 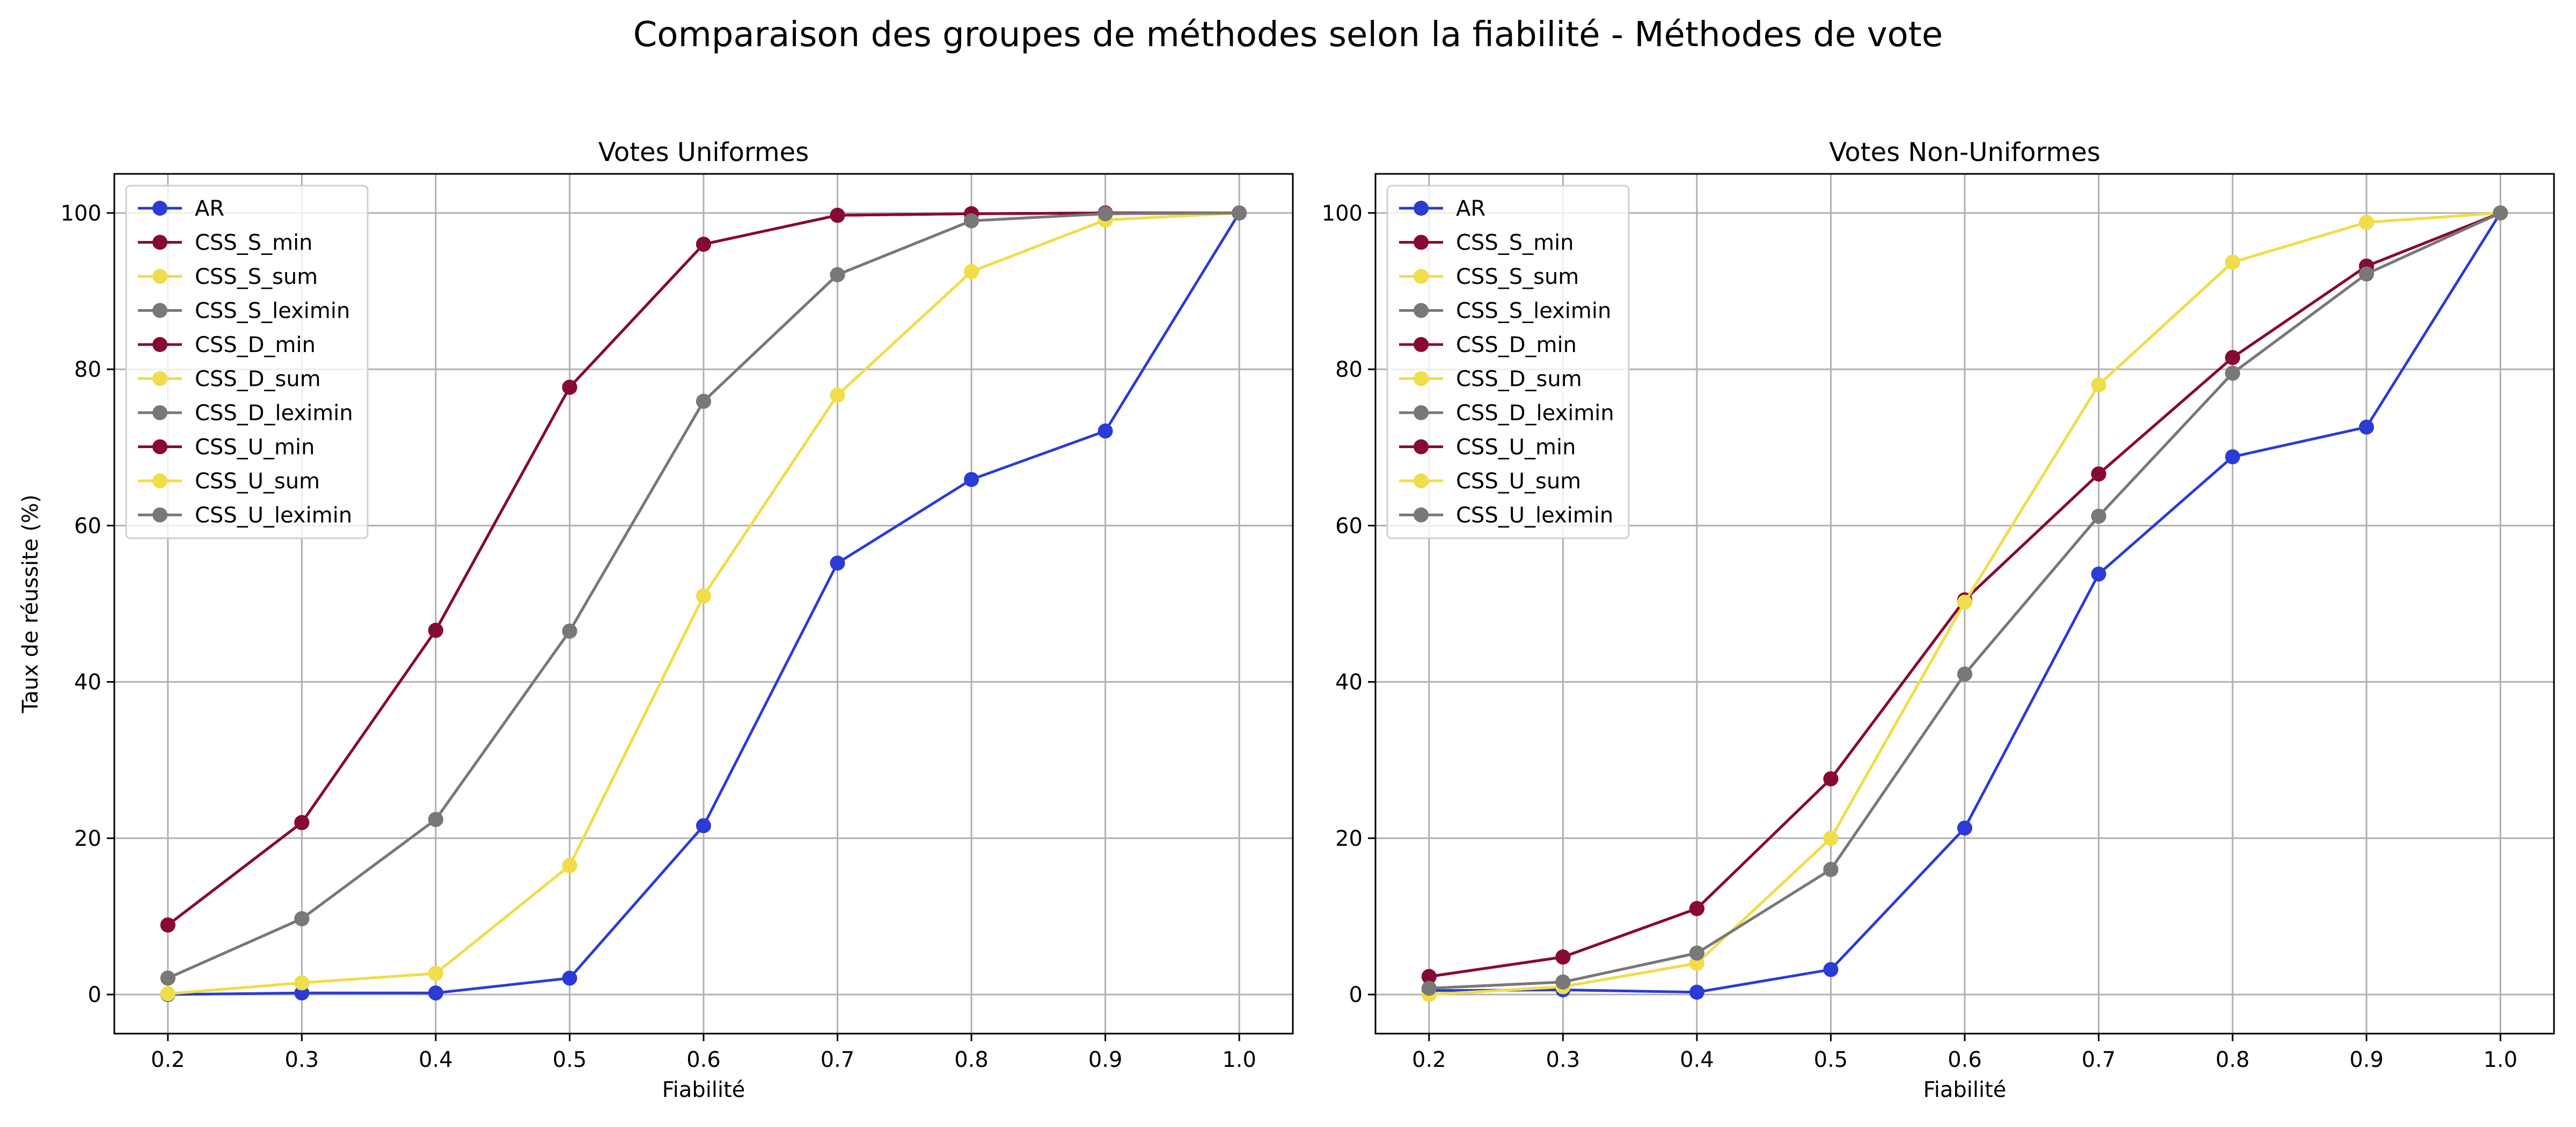 I want to click on legend-label: CSS_S_sum, so click(x=256, y=277).